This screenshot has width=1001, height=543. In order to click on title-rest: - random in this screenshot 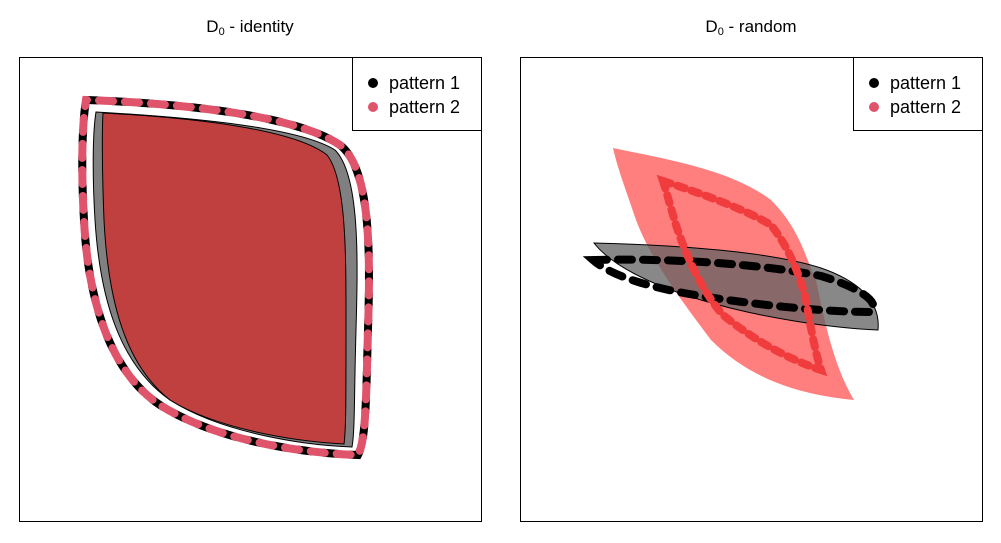, I will do `click(760, 26)`.